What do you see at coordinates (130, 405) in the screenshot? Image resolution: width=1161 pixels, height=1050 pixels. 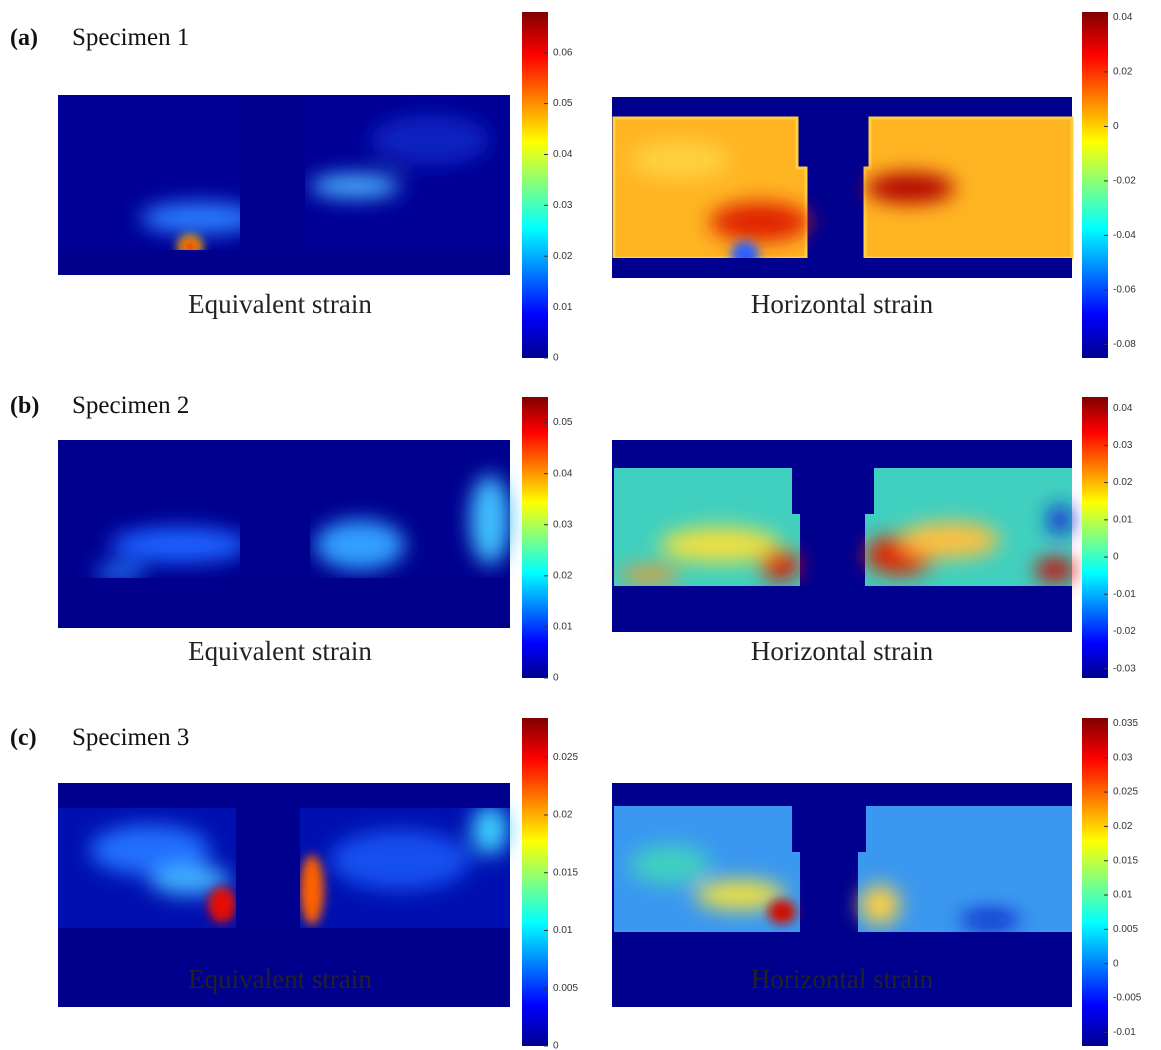 I see `panel-title: Specimen 2` at bounding box center [130, 405].